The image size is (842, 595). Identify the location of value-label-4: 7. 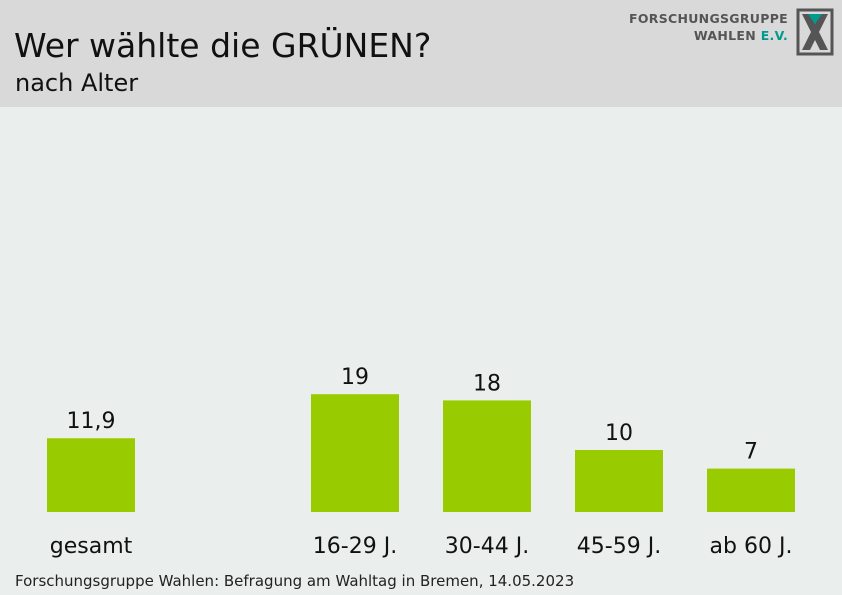
(751, 452).